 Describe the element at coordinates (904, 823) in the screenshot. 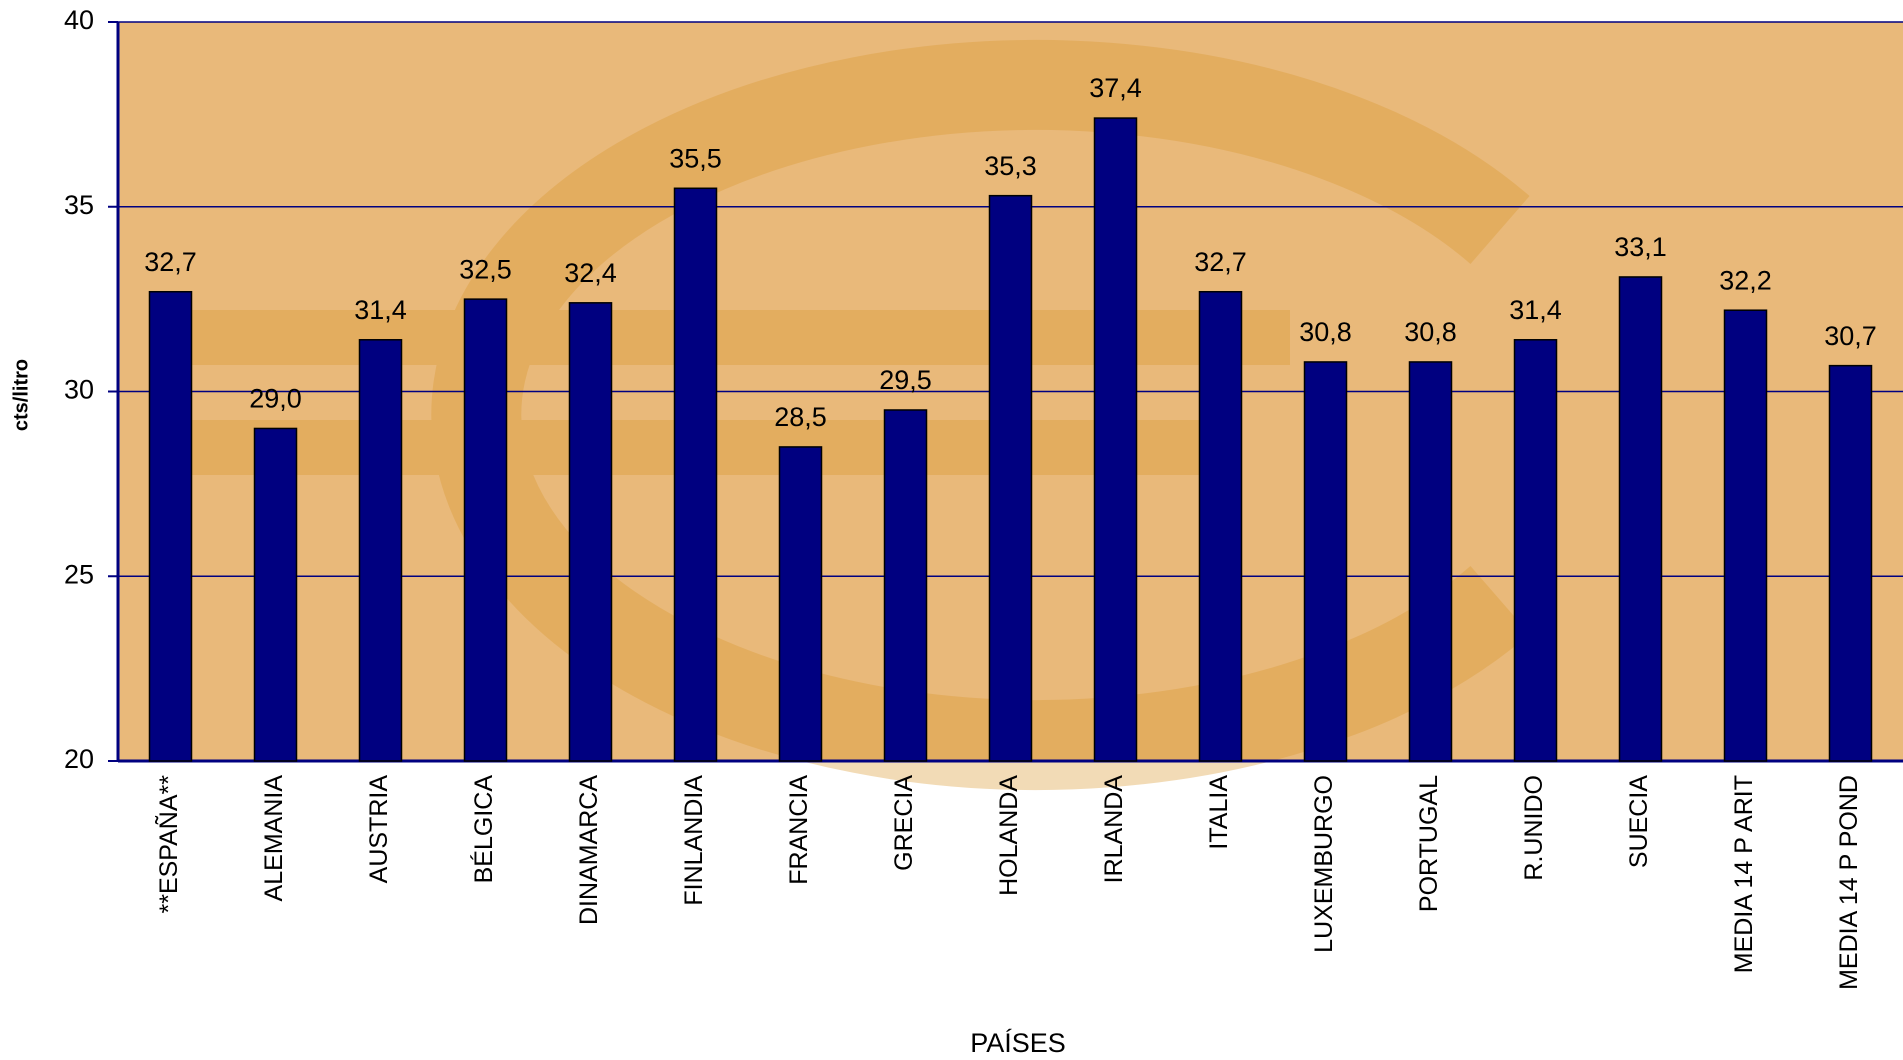

I see `x-tick-label: GRECIA` at that location.